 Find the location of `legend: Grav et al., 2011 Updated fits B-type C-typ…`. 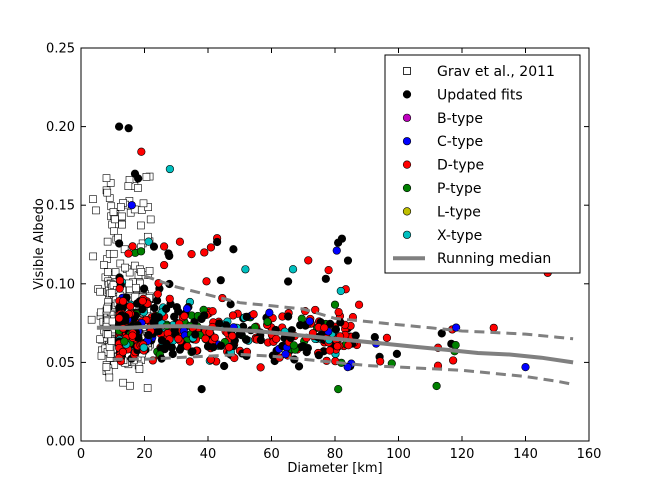

legend: Grav et al., 2011 Updated fits B-type C-typ… is located at coordinates (482, 164).